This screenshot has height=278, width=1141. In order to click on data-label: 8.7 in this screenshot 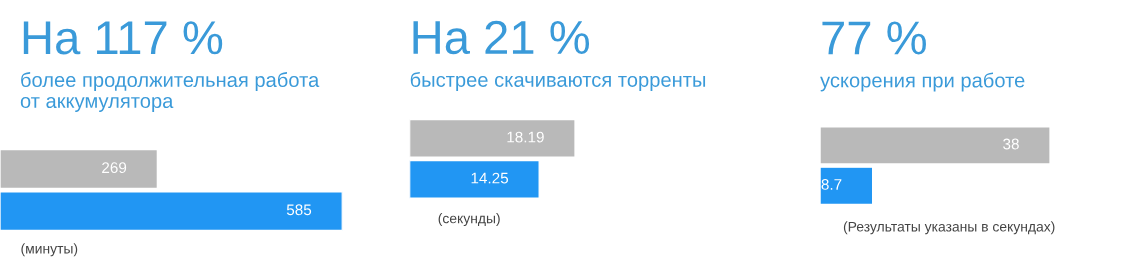, I will do `click(831, 184)`.